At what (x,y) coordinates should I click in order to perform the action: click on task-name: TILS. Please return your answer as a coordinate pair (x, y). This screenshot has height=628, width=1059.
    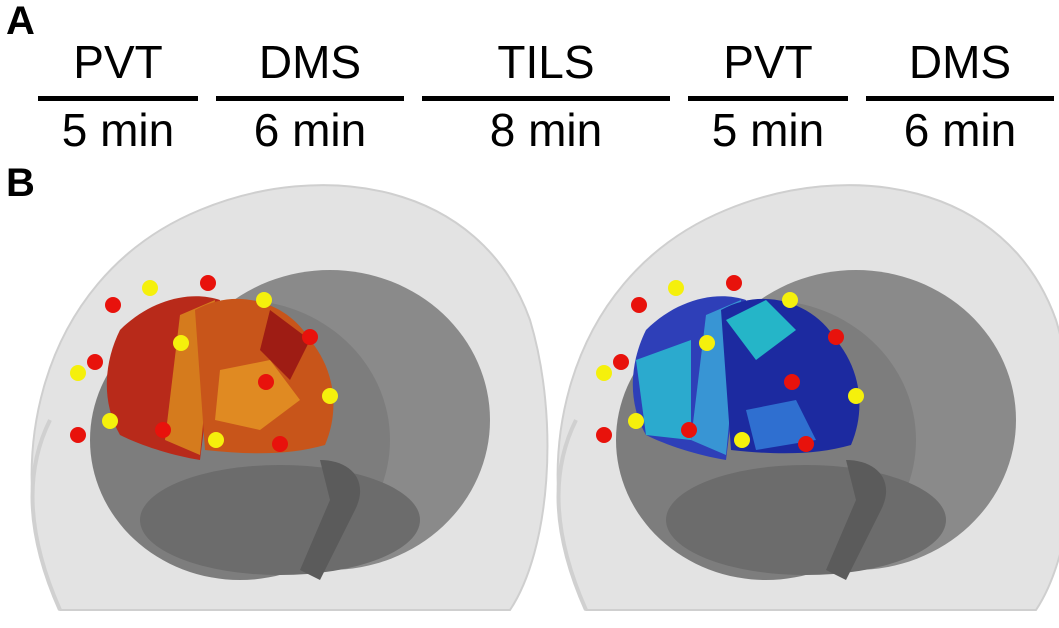
    Looking at the image, I should click on (545, 62).